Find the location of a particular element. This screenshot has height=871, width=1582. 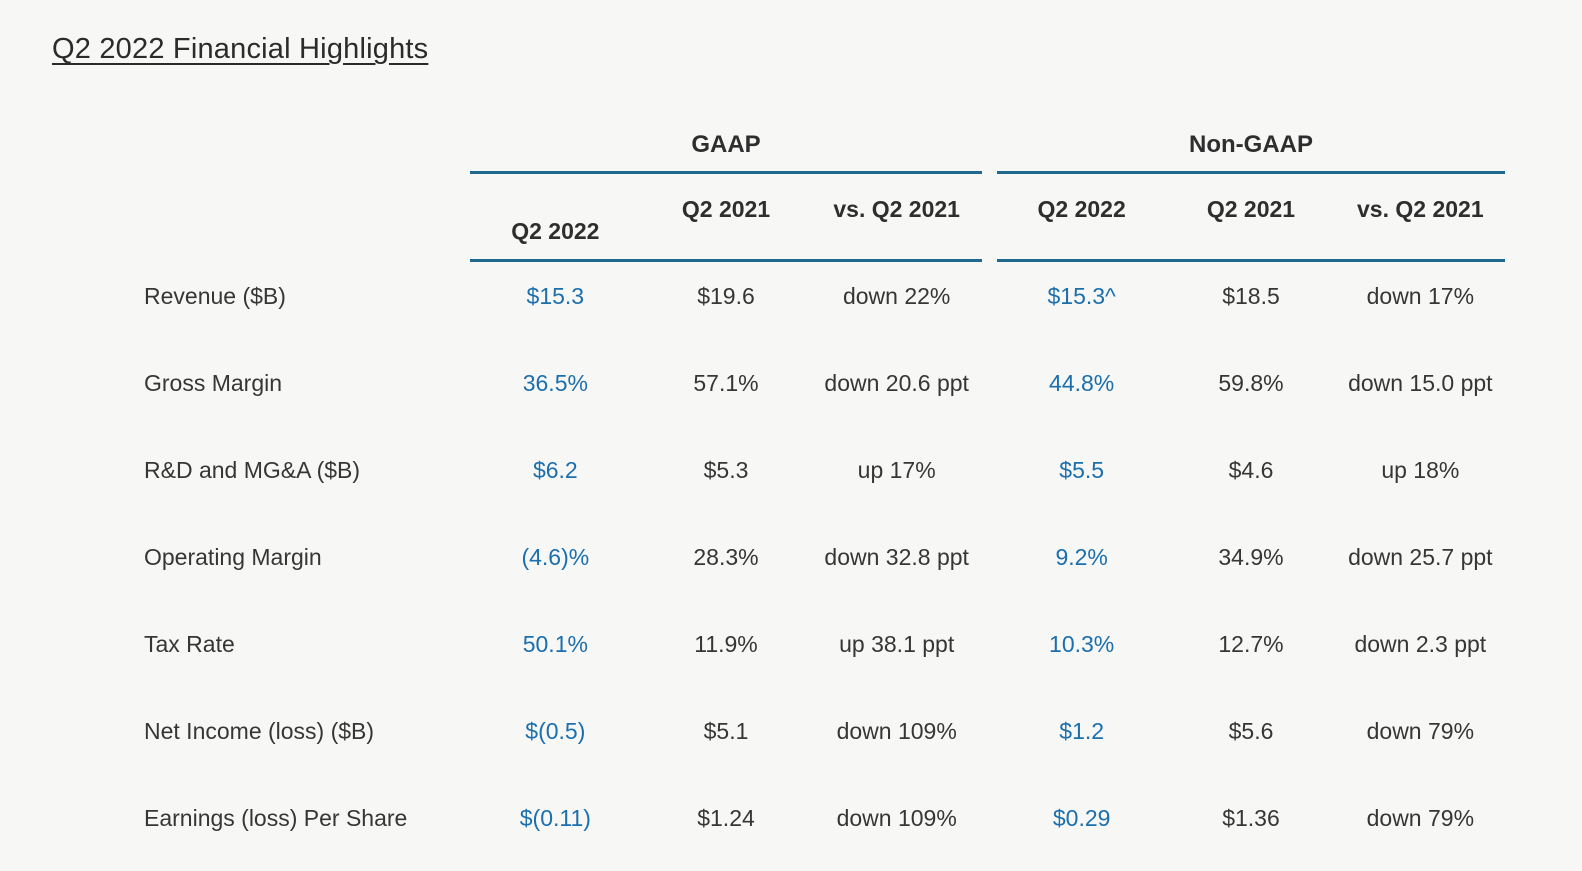

value-cell: down 32.8 ppt is located at coordinates (896, 557).